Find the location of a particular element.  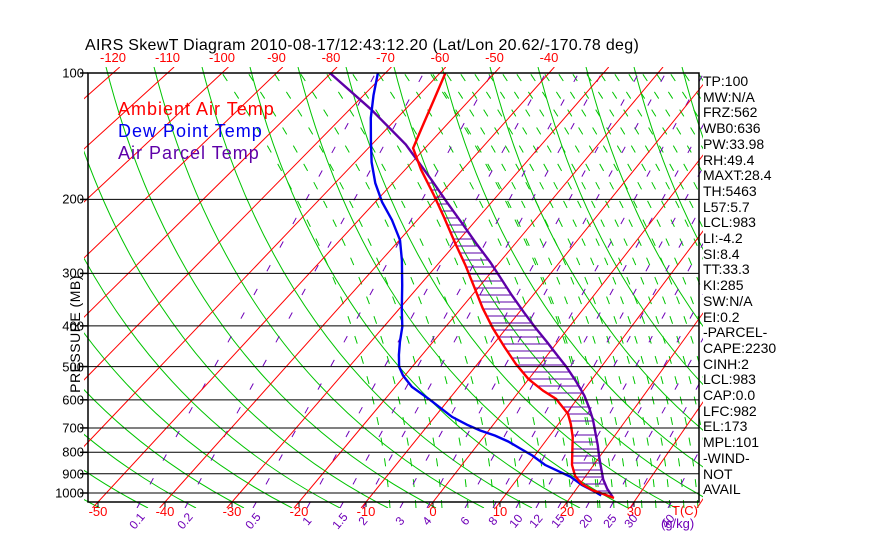

pressure-tick-label: 400 is located at coordinates (73, 326).